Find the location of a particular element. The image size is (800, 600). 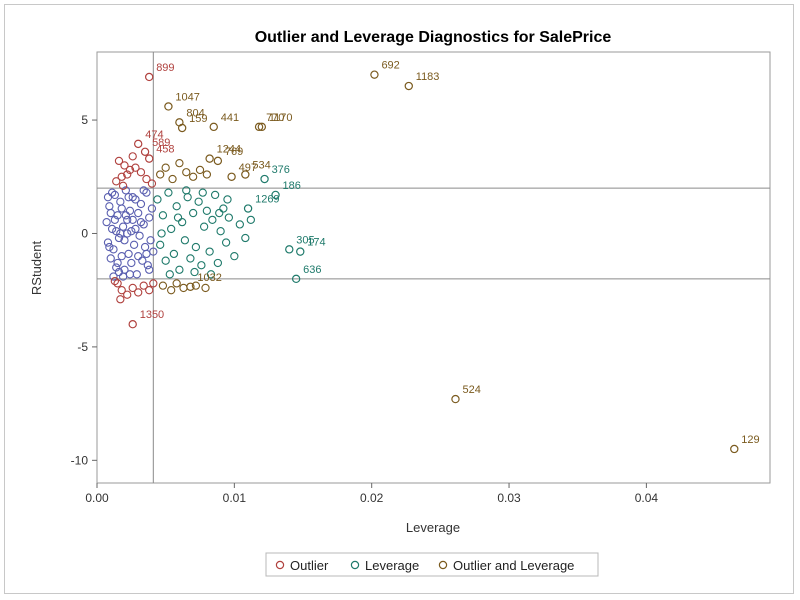

legend-box is located at coordinates (432, 564).